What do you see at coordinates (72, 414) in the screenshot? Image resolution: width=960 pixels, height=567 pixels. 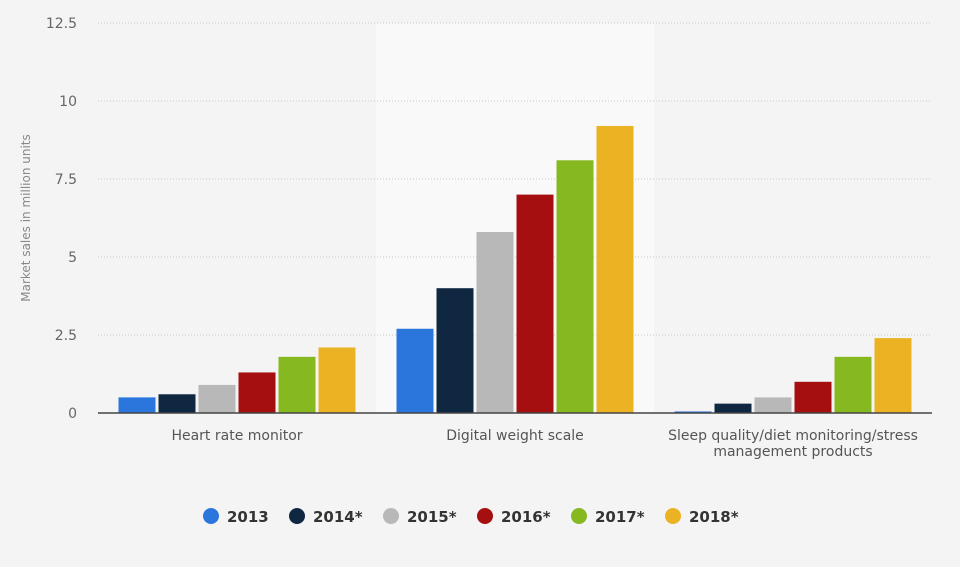 I see `y-tick-label: 0` at bounding box center [72, 414].